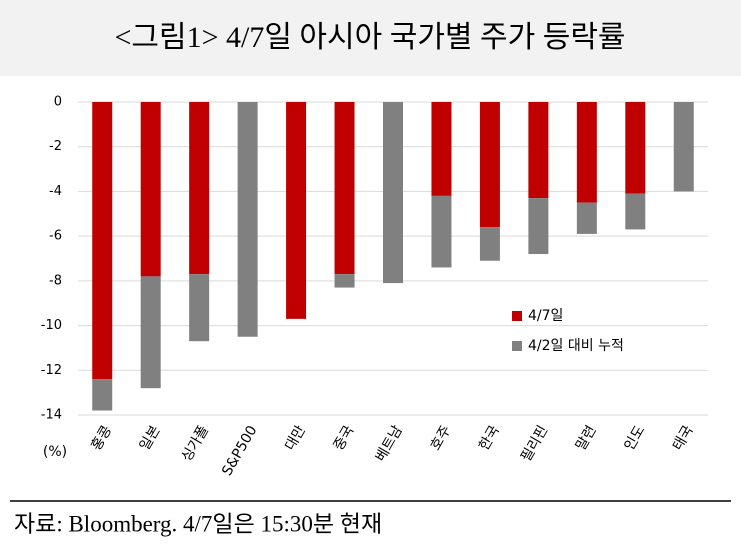 The image size is (741, 547). Describe the element at coordinates (51, 370) in the screenshot. I see `y-tick-label: -12` at that location.